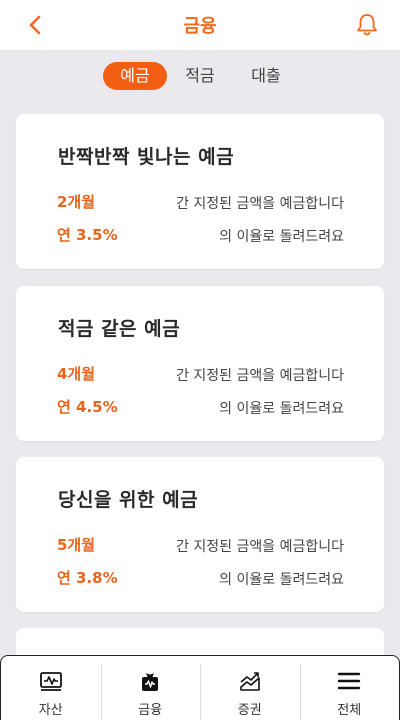  I want to click on nav-item-finance: 금융, so click(150, 688).